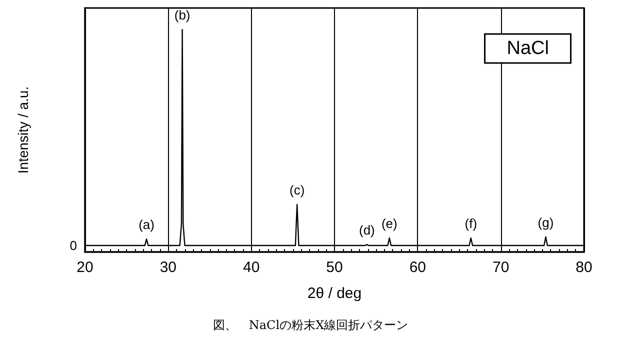 This screenshot has height=338, width=621. What do you see at coordinates (471, 223) in the screenshot?
I see `annotation: (f)` at bounding box center [471, 223].